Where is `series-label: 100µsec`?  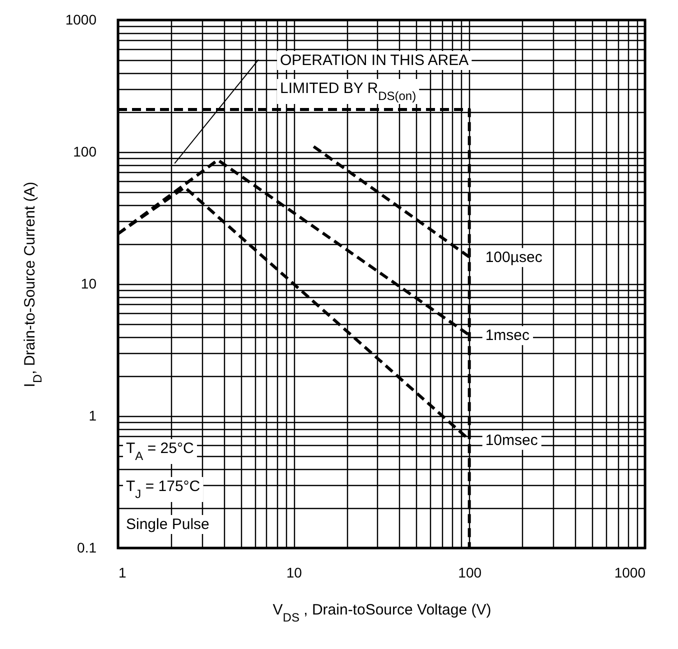
series-label: 100µsec is located at coordinates (514, 257).